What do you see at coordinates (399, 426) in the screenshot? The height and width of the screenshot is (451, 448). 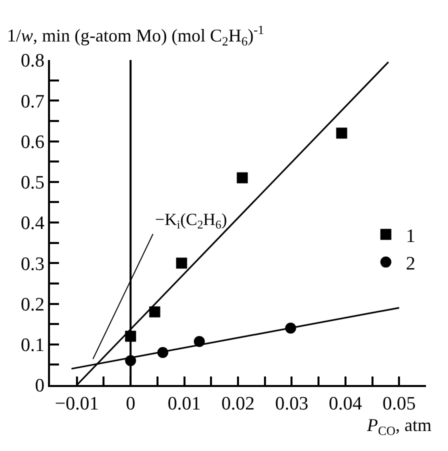 I see `x-axis-title: P$_{CO}$, atm` at bounding box center [399, 426].